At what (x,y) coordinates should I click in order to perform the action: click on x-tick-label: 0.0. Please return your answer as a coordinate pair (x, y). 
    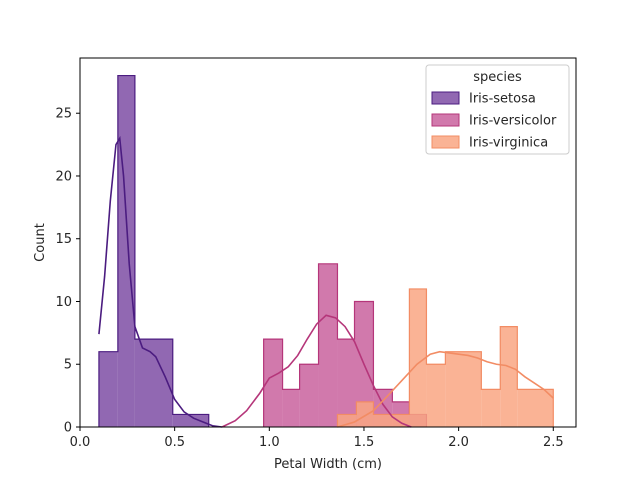
    Looking at the image, I should click on (80, 442).